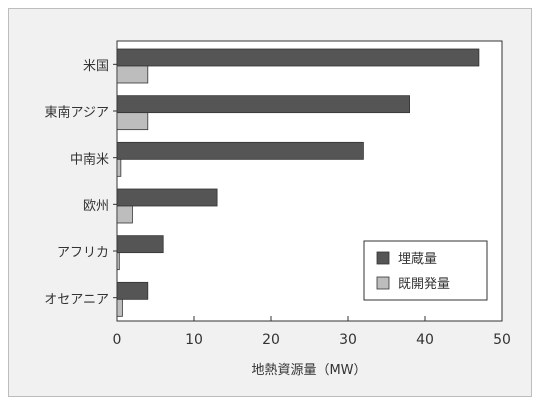 The image size is (541, 405). Describe the element at coordinates (424, 284) in the screenshot. I see `legend-label-1: 既開発量` at that location.